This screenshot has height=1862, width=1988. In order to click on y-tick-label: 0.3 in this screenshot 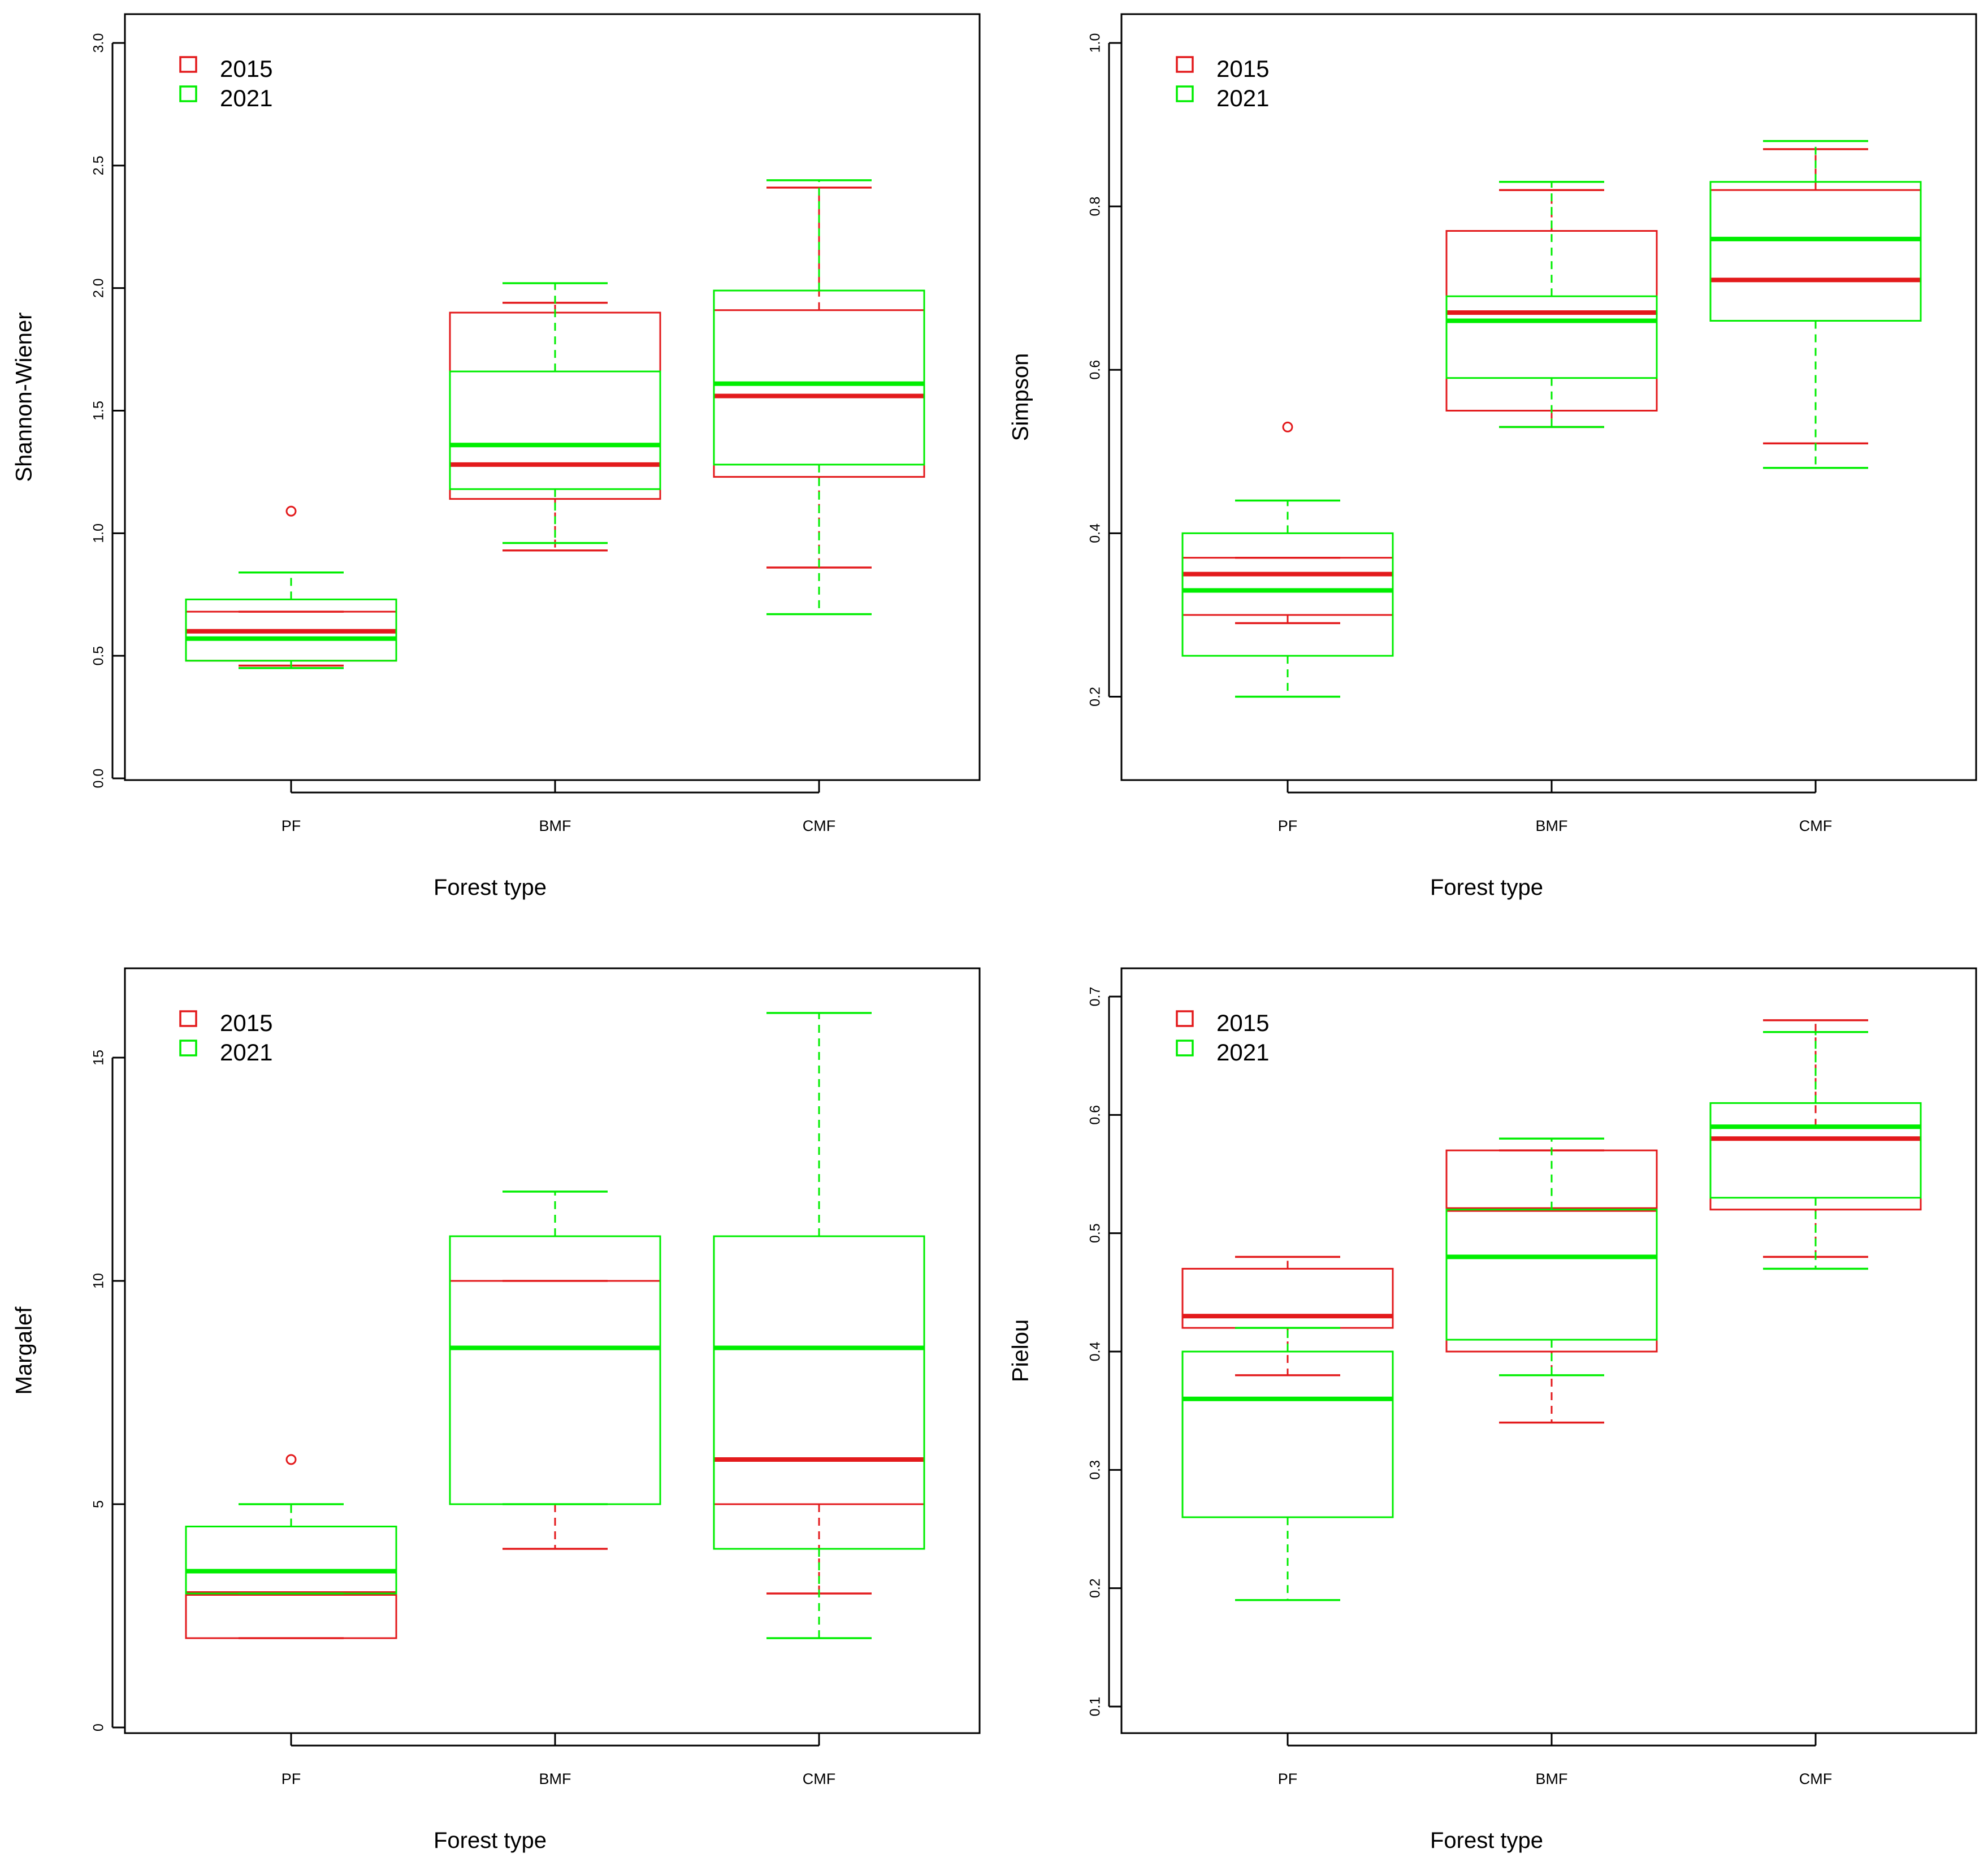, I will do `click(1096, 1470)`.